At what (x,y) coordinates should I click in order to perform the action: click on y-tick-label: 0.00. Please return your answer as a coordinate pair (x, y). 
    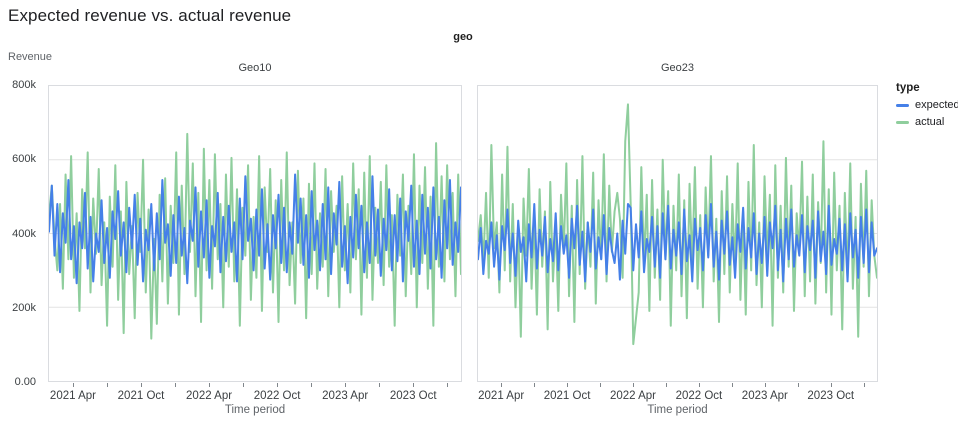
    Looking at the image, I should click on (25, 382).